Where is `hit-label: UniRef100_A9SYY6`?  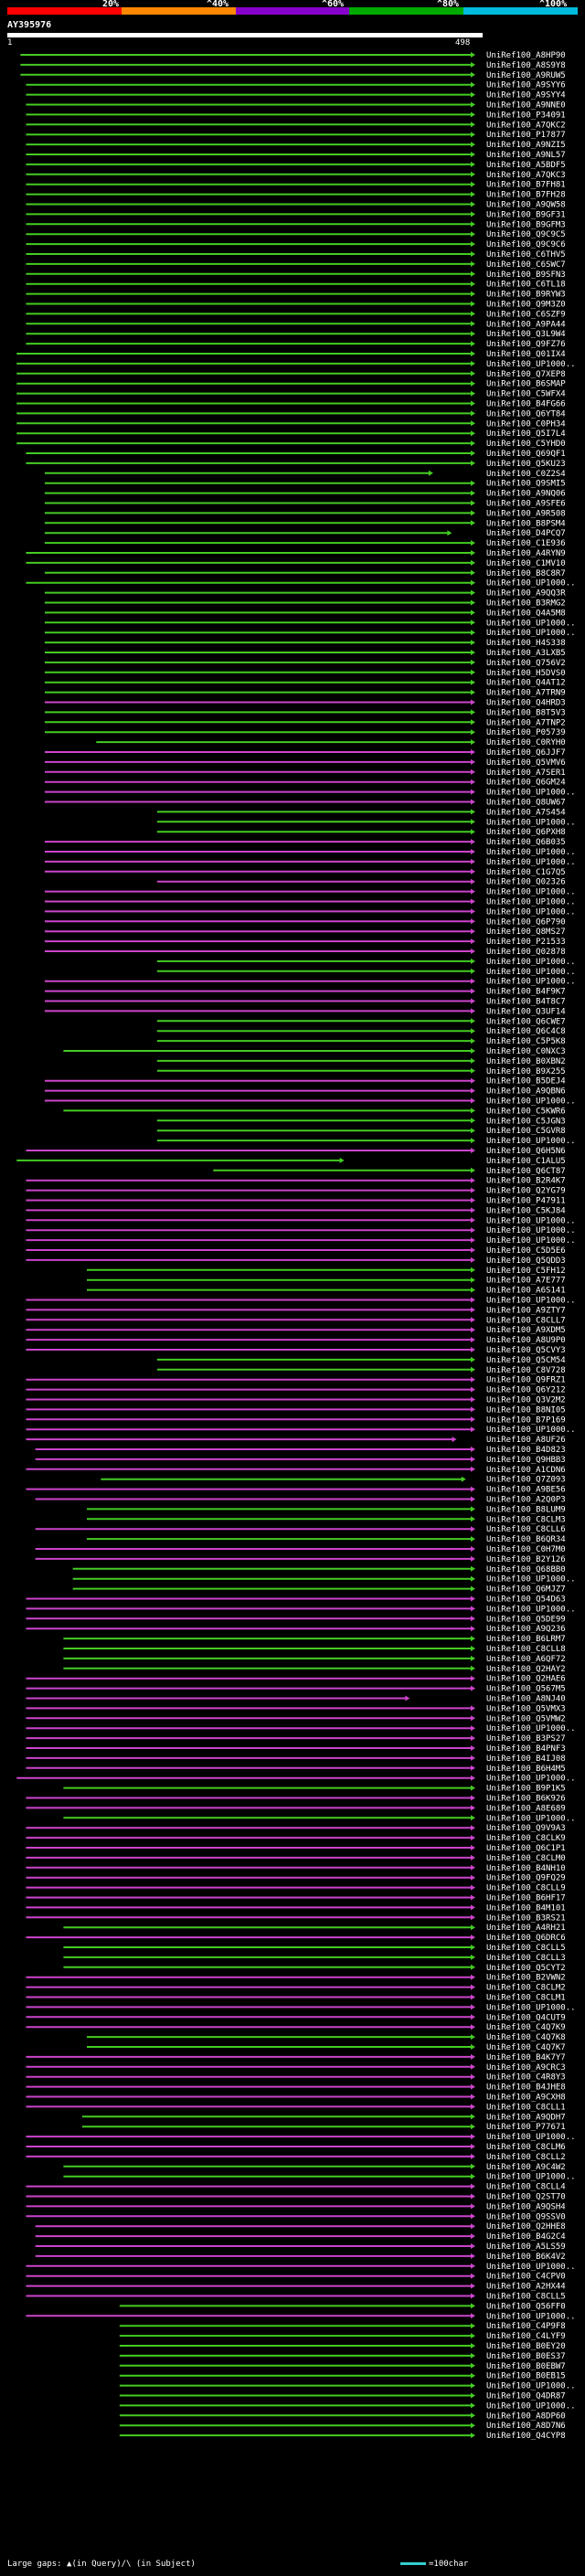
hit-label: UniRef100_A9SYY6 is located at coordinates (526, 85).